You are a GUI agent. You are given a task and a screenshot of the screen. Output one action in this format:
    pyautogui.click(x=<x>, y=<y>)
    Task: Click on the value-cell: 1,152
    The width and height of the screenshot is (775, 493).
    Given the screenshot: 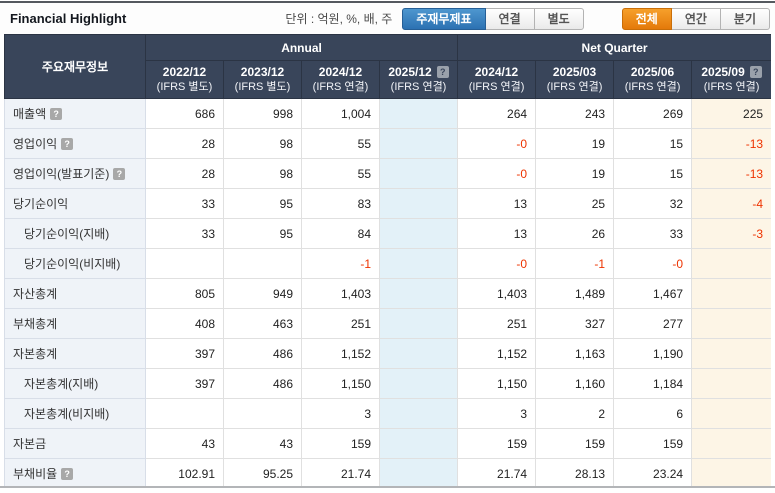 What is the action you would take?
    pyautogui.click(x=340, y=353)
    